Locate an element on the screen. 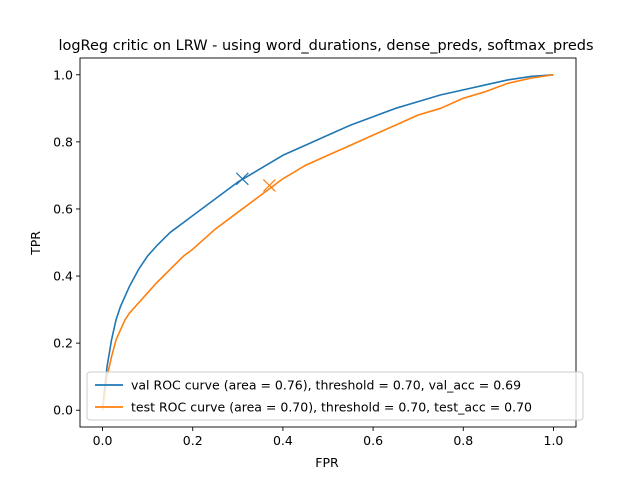 This screenshot has height=480, width=640. x-axis-ticks: 0.0 0.2 0.4 0.6 0.8 1.0 is located at coordinates (328, 437).